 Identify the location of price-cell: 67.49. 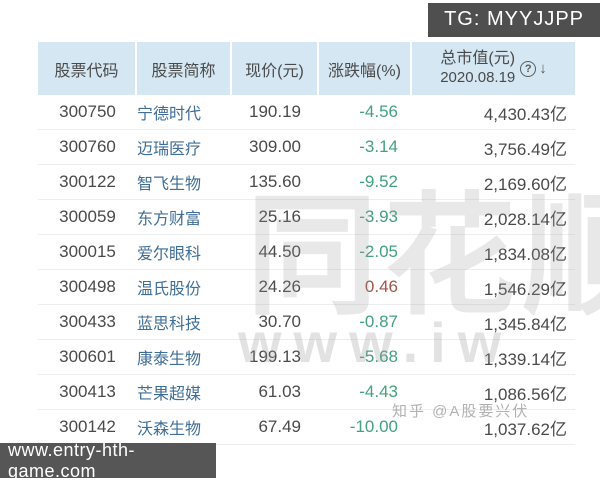
(279, 426).